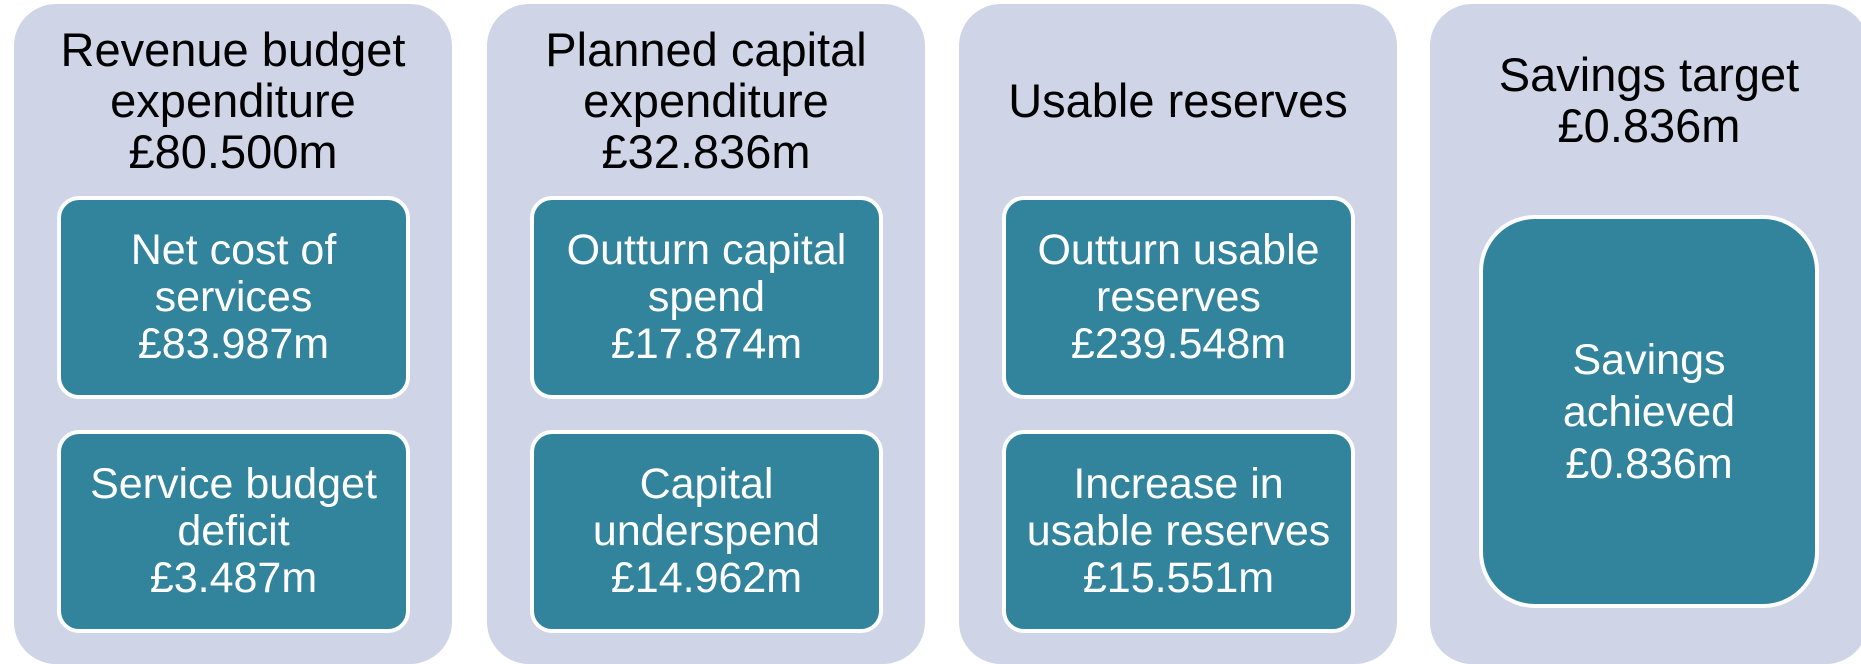  What do you see at coordinates (1178, 344) in the screenshot?
I see `box-line: £239.548m` at bounding box center [1178, 344].